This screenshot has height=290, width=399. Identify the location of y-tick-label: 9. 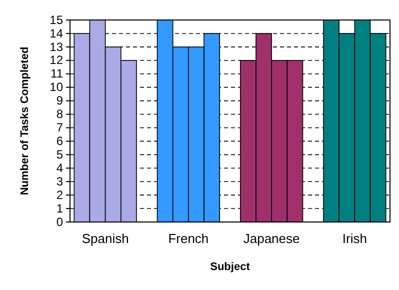
(60, 101).